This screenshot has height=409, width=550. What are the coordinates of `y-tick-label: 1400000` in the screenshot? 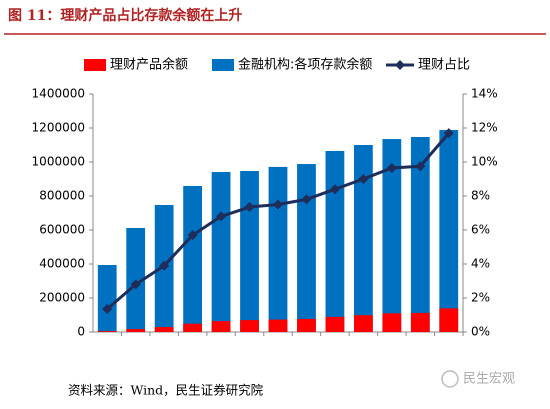 It's located at (58, 94).